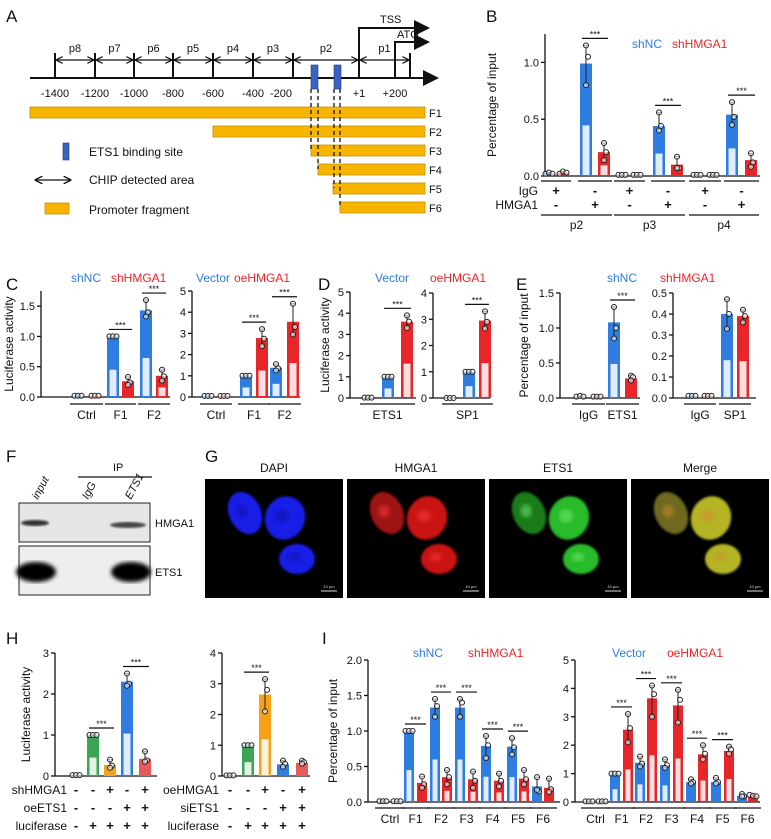 The width and height of the screenshot is (771, 839). What do you see at coordinates (118, 468) in the screenshot?
I see `ip-label: IP` at bounding box center [118, 468].